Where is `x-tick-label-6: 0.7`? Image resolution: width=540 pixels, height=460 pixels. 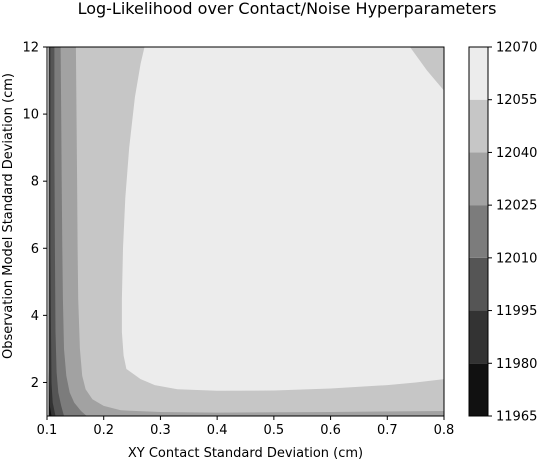 x-tick-label-6: 0.7 is located at coordinates (387, 430).